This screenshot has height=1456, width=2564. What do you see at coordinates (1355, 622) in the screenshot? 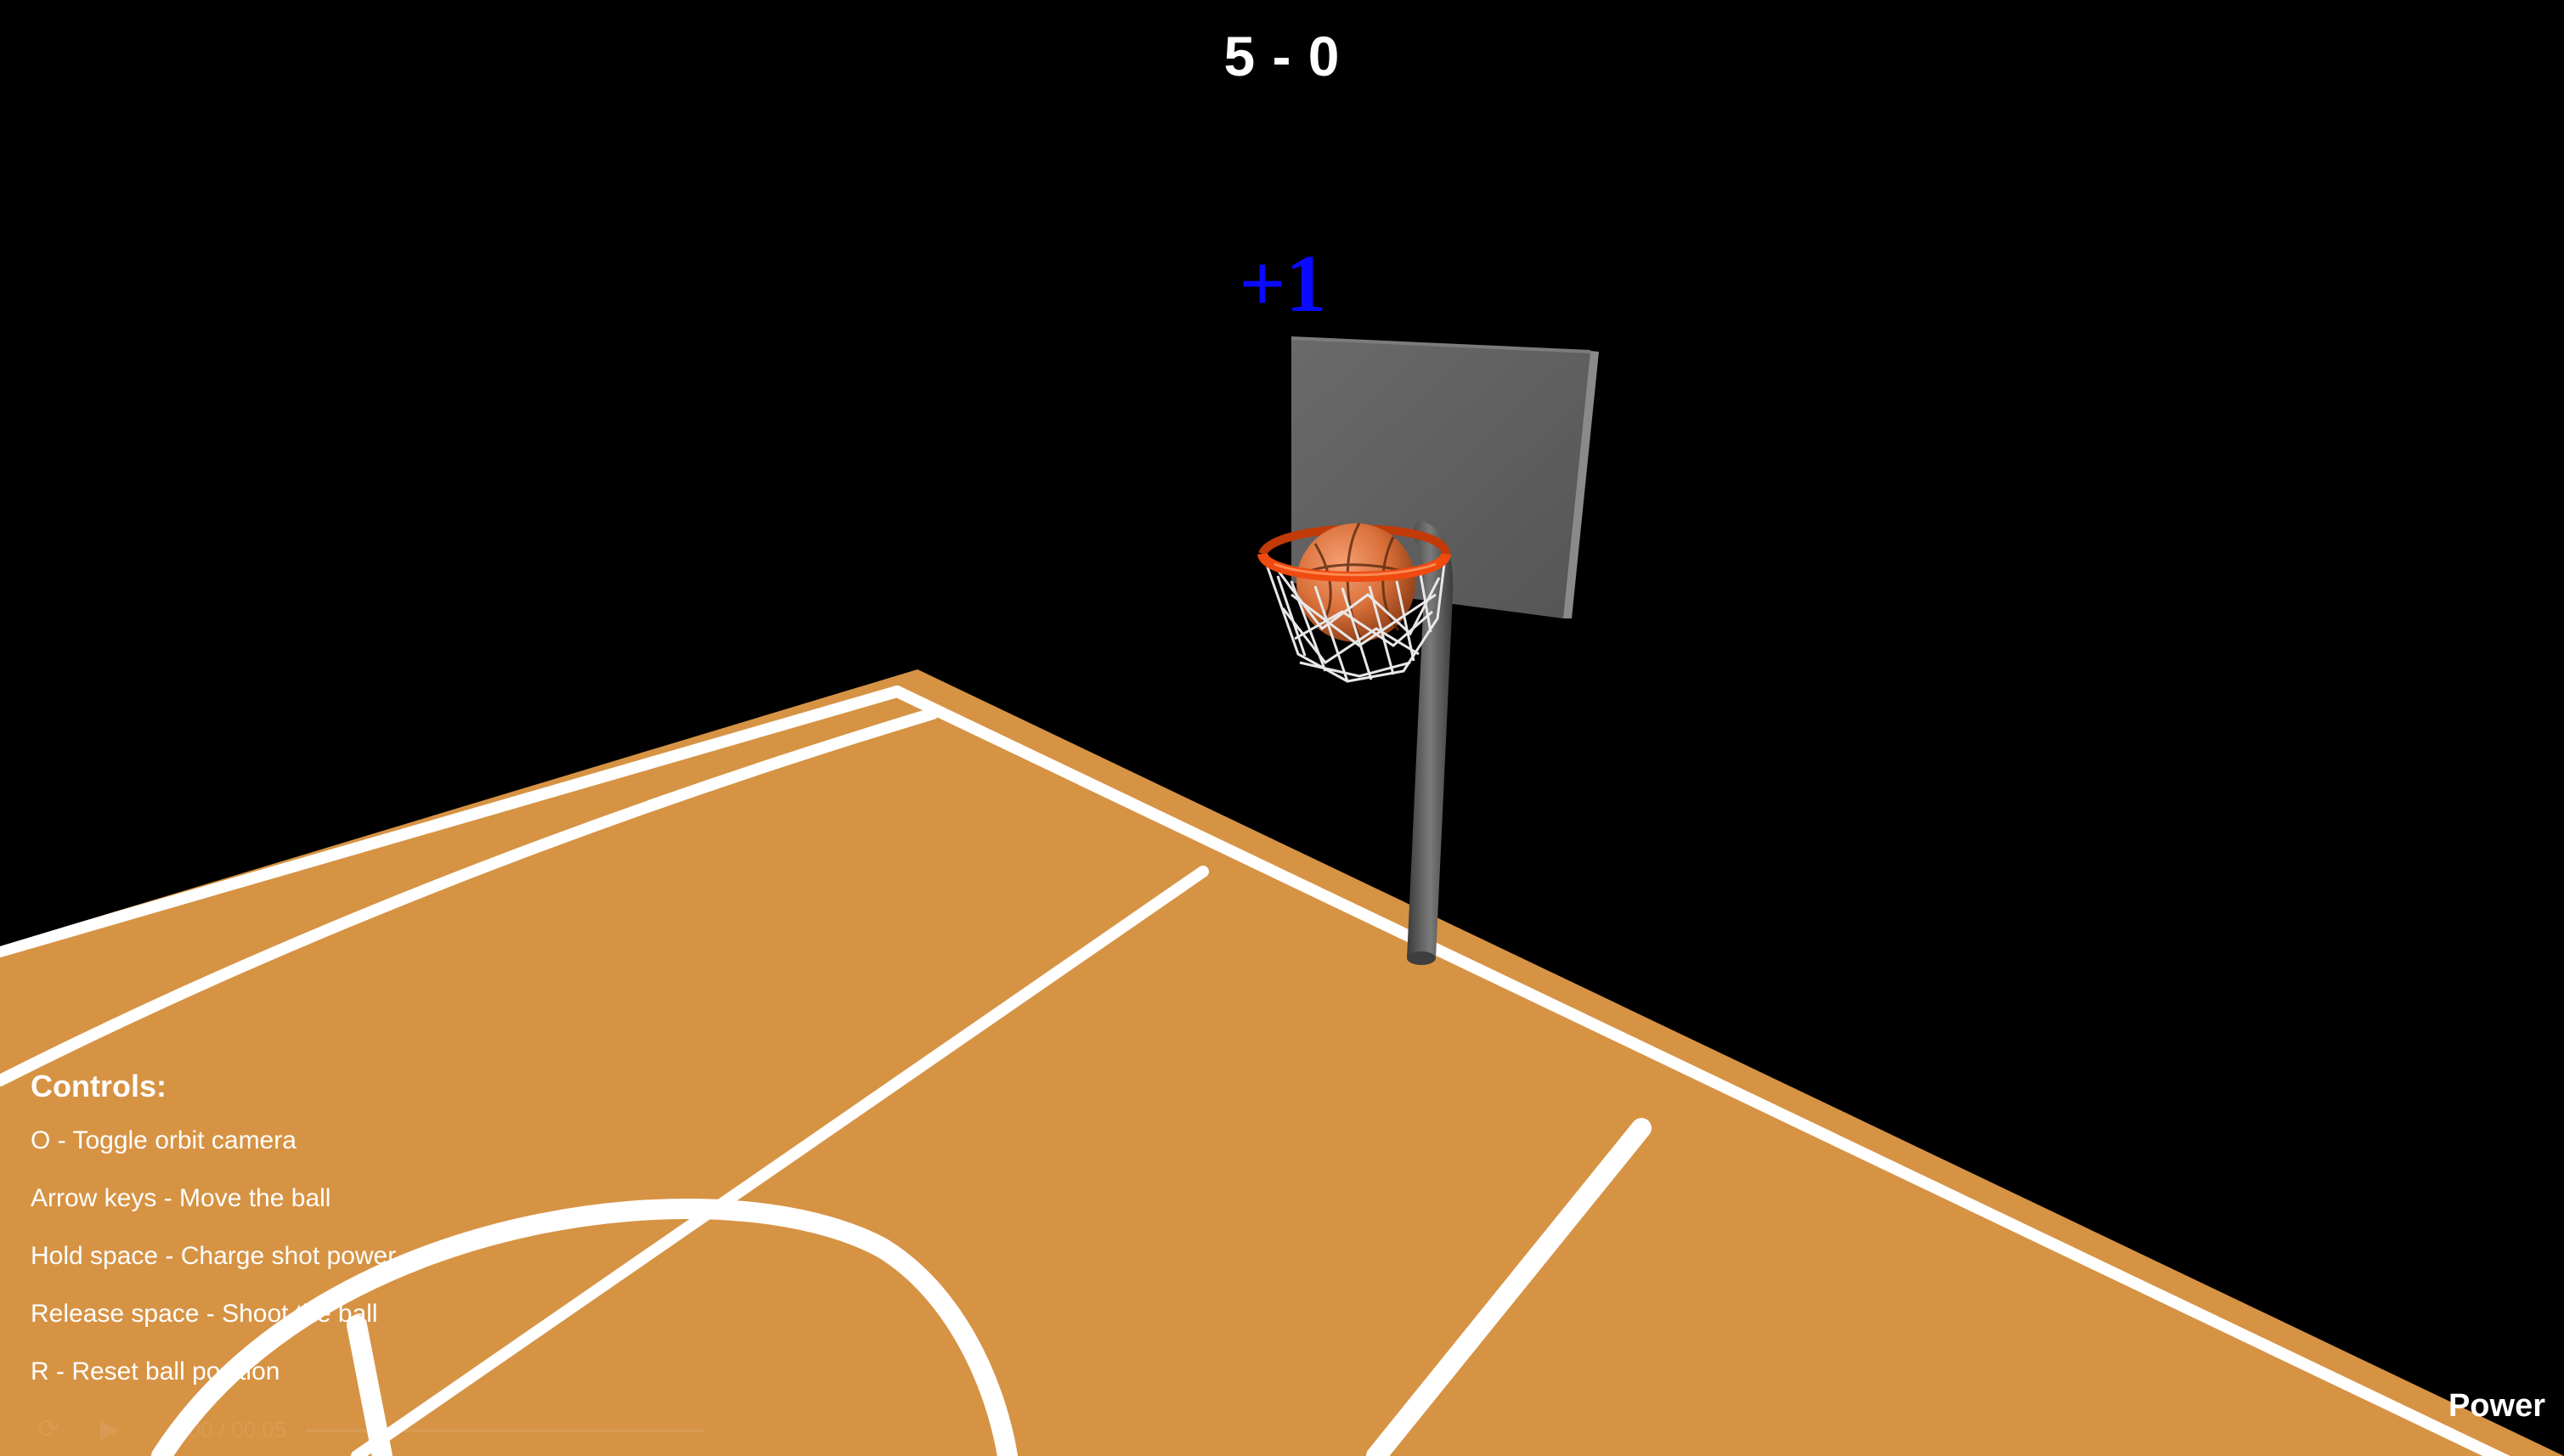
I see `hoop-net` at bounding box center [1355, 622].